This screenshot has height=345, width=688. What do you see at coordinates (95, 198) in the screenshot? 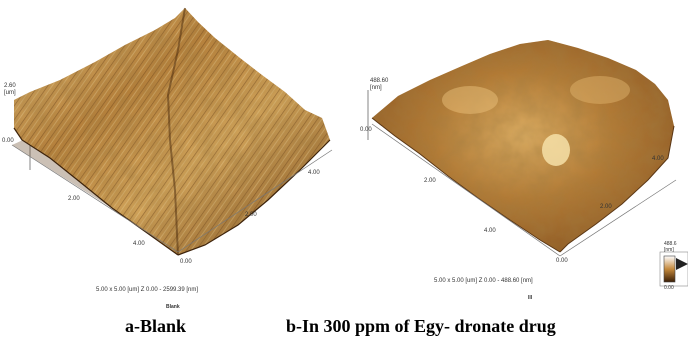
I see `panel-a-x-axis` at bounding box center [95, 198].